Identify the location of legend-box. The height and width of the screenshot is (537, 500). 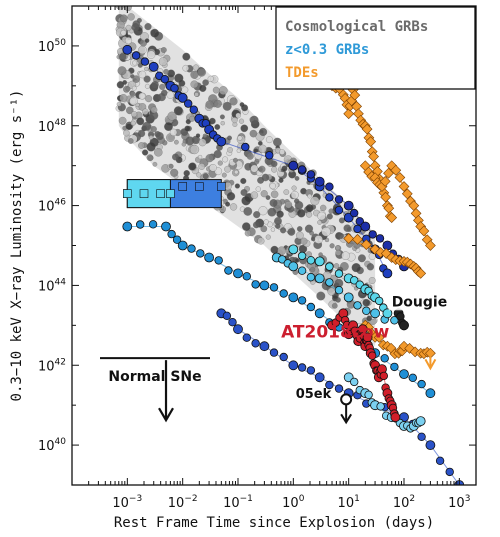
(375, 48).